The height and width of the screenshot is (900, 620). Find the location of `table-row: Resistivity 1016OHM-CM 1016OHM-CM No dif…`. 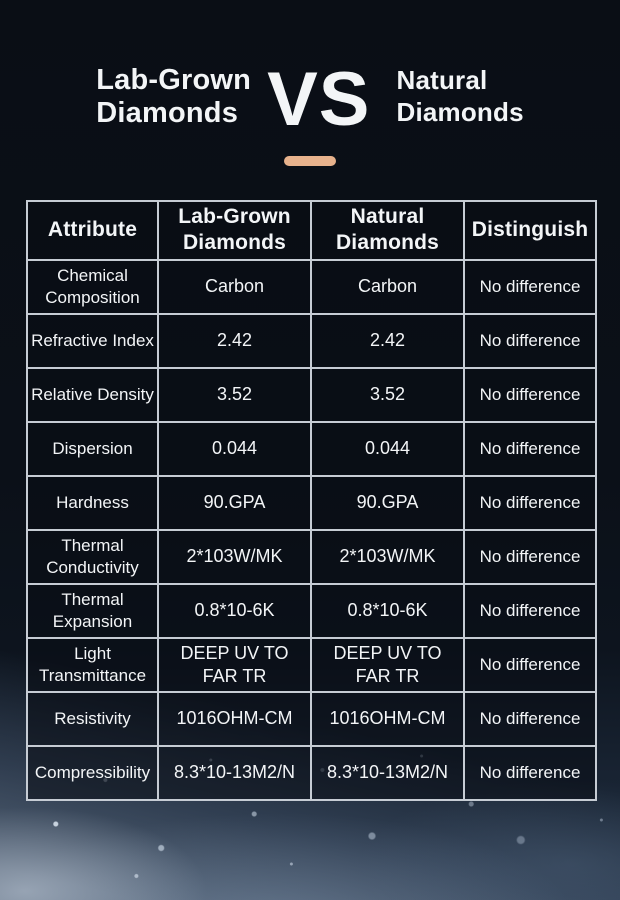

table-row: Resistivity 1016OHM-CM 1016OHM-CM No dif… is located at coordinates (311, 718).